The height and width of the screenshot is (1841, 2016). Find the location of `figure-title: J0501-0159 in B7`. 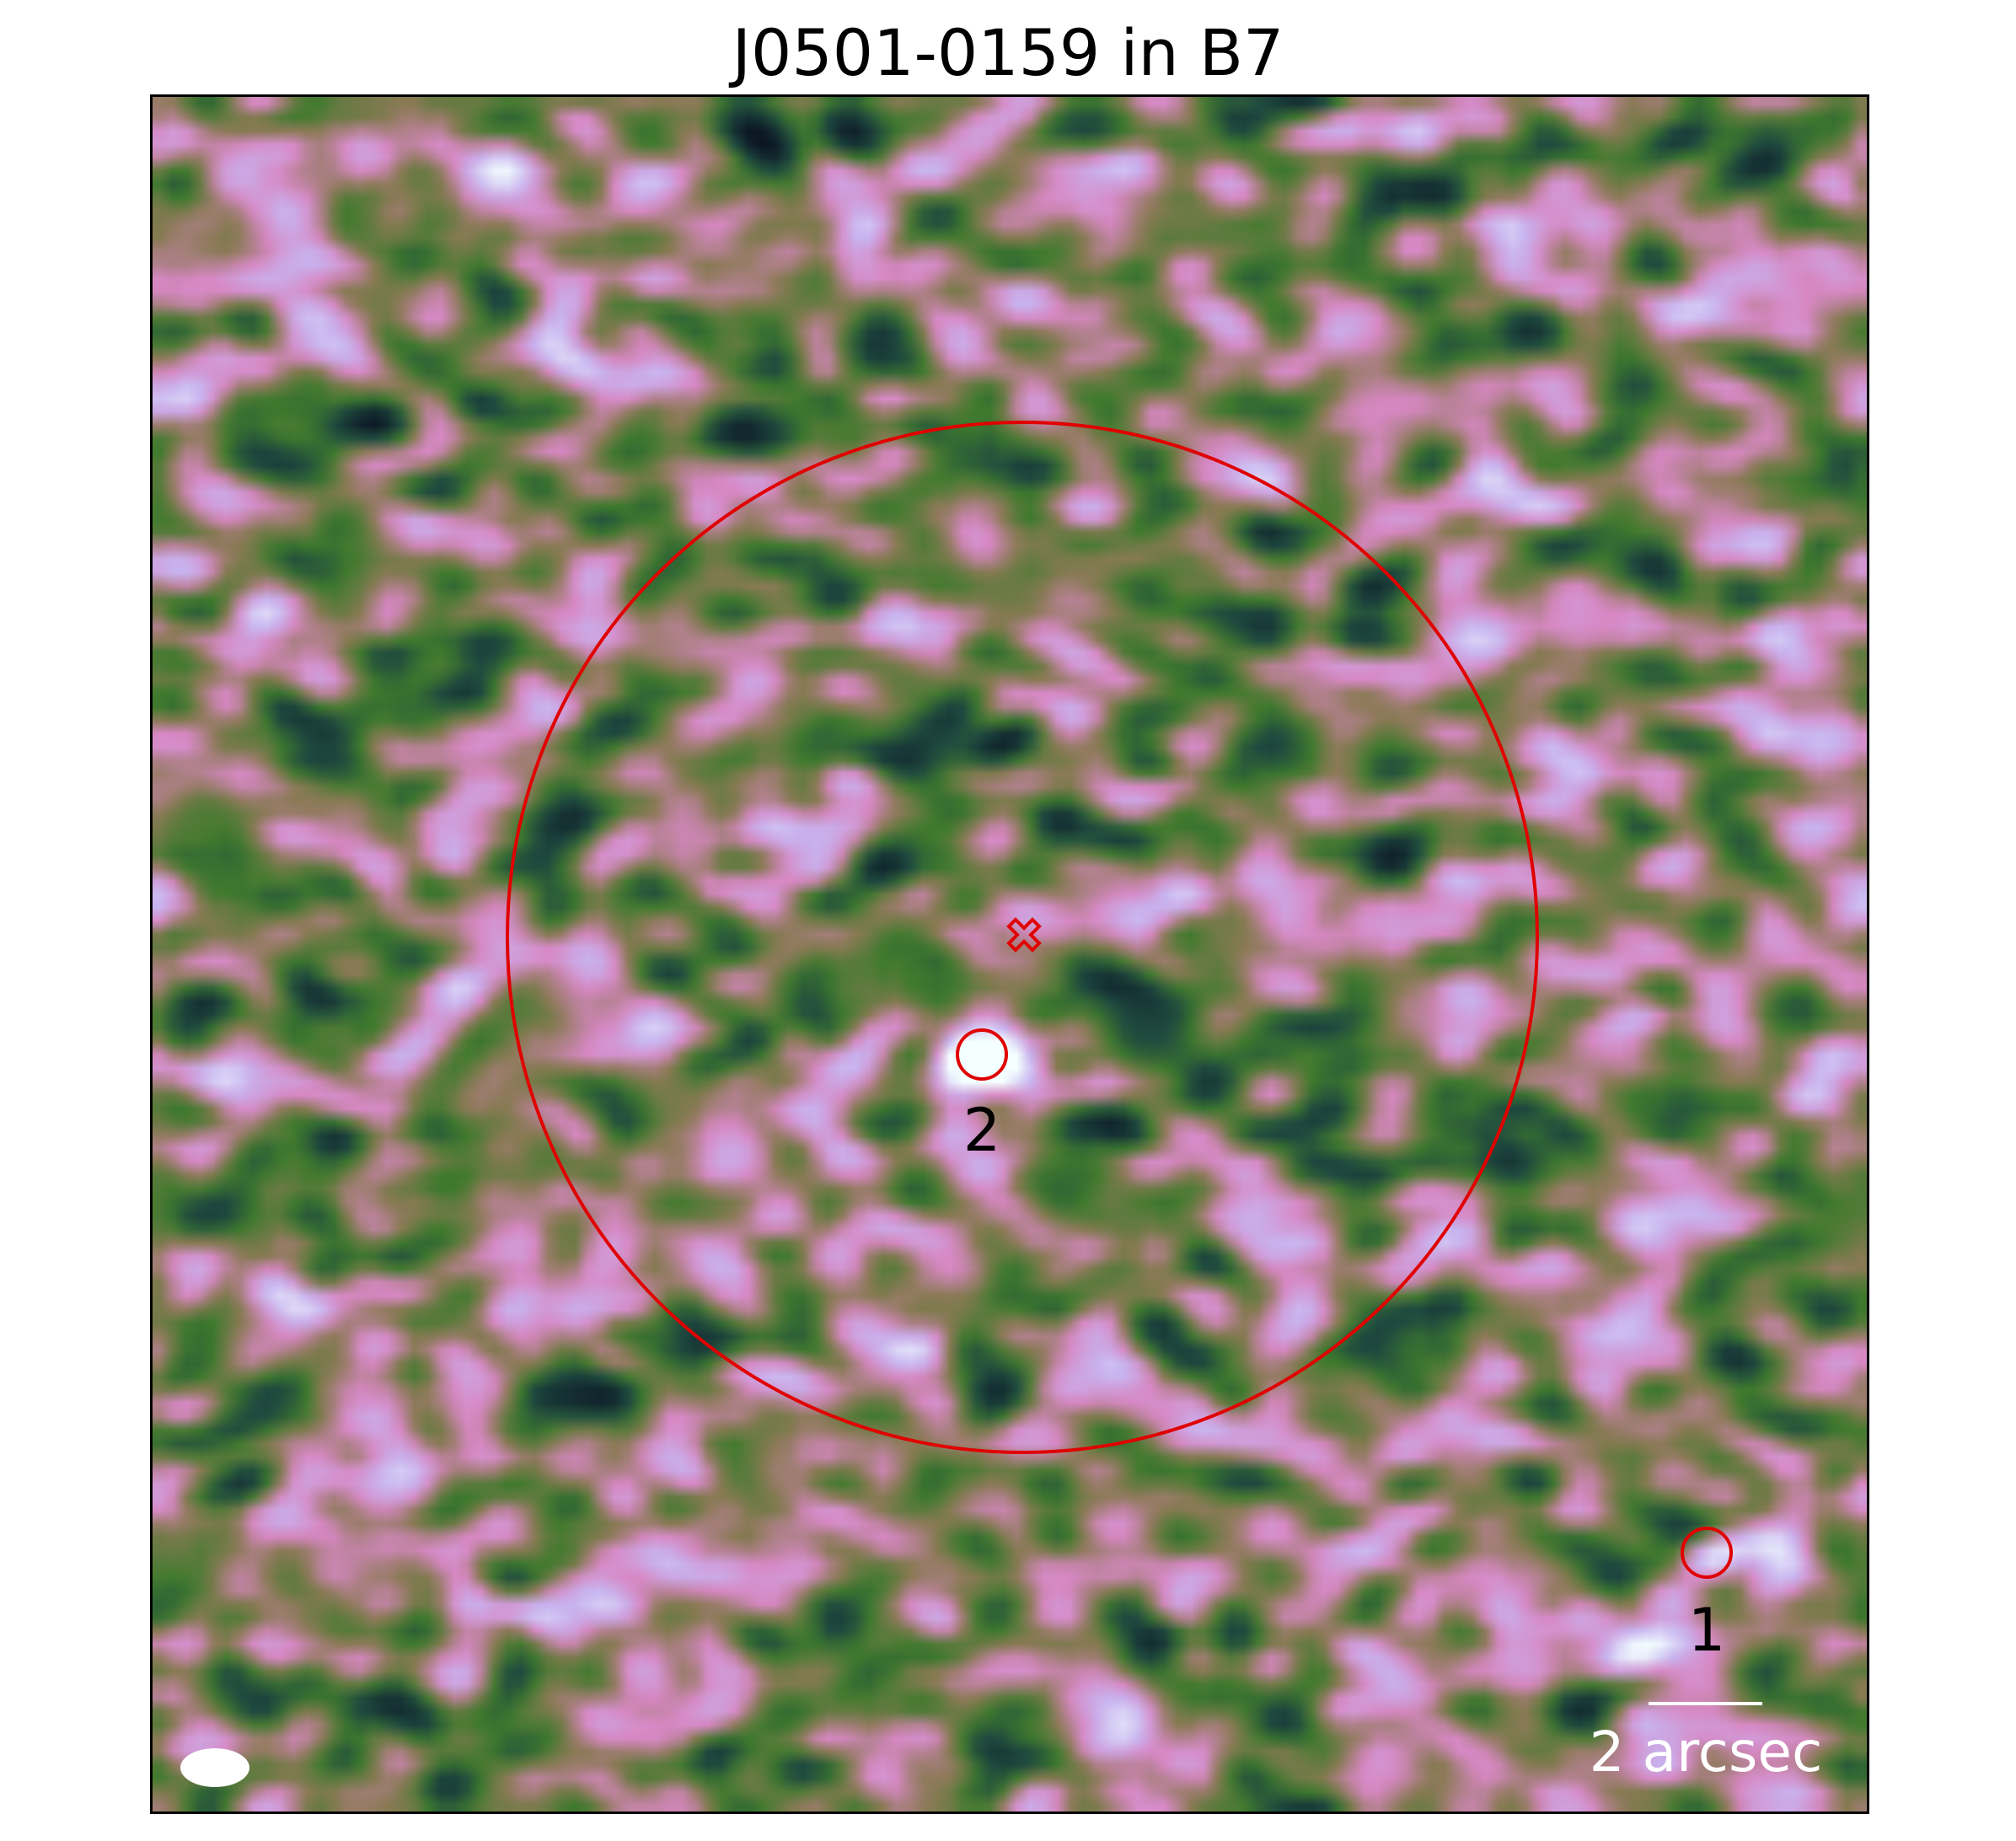

figure-title: J0501-0159 in B7 is located at coordinates (1008, 52).